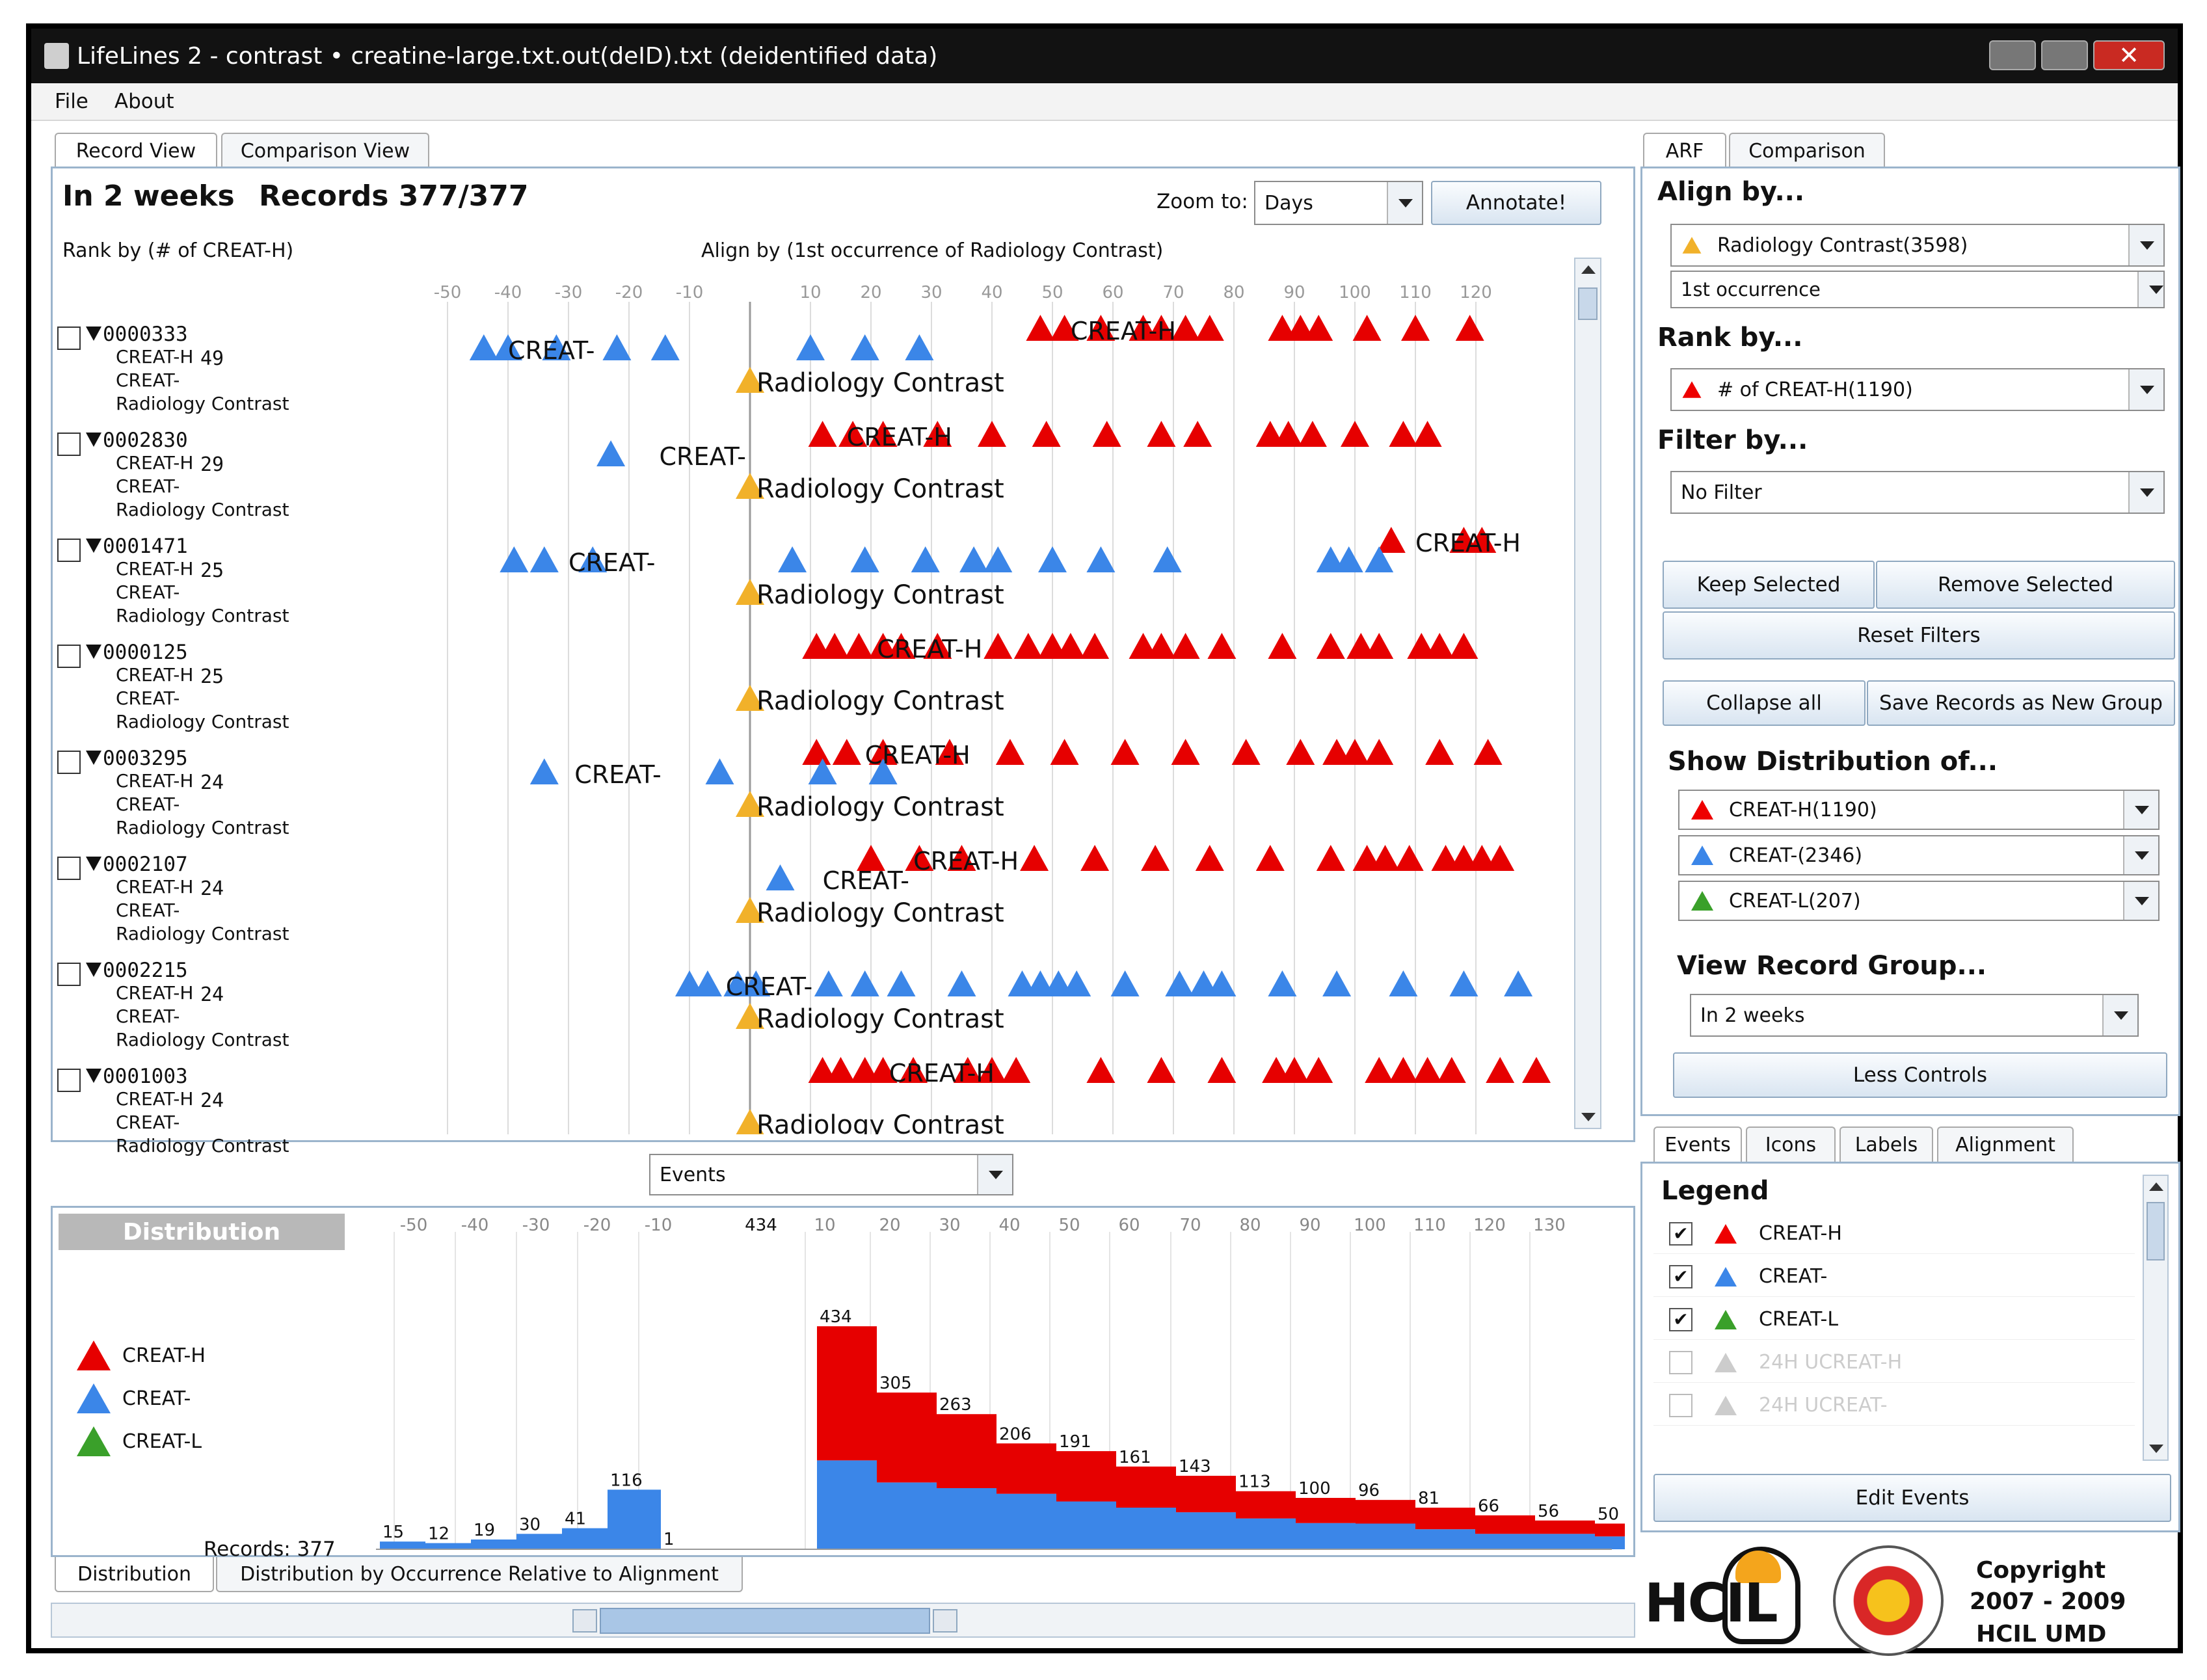 This screenshot has width=2207, height=1680. Describe the element at coordinates (1589, 1117) in the screenshot. I see `scroll-down-icon` at that location.